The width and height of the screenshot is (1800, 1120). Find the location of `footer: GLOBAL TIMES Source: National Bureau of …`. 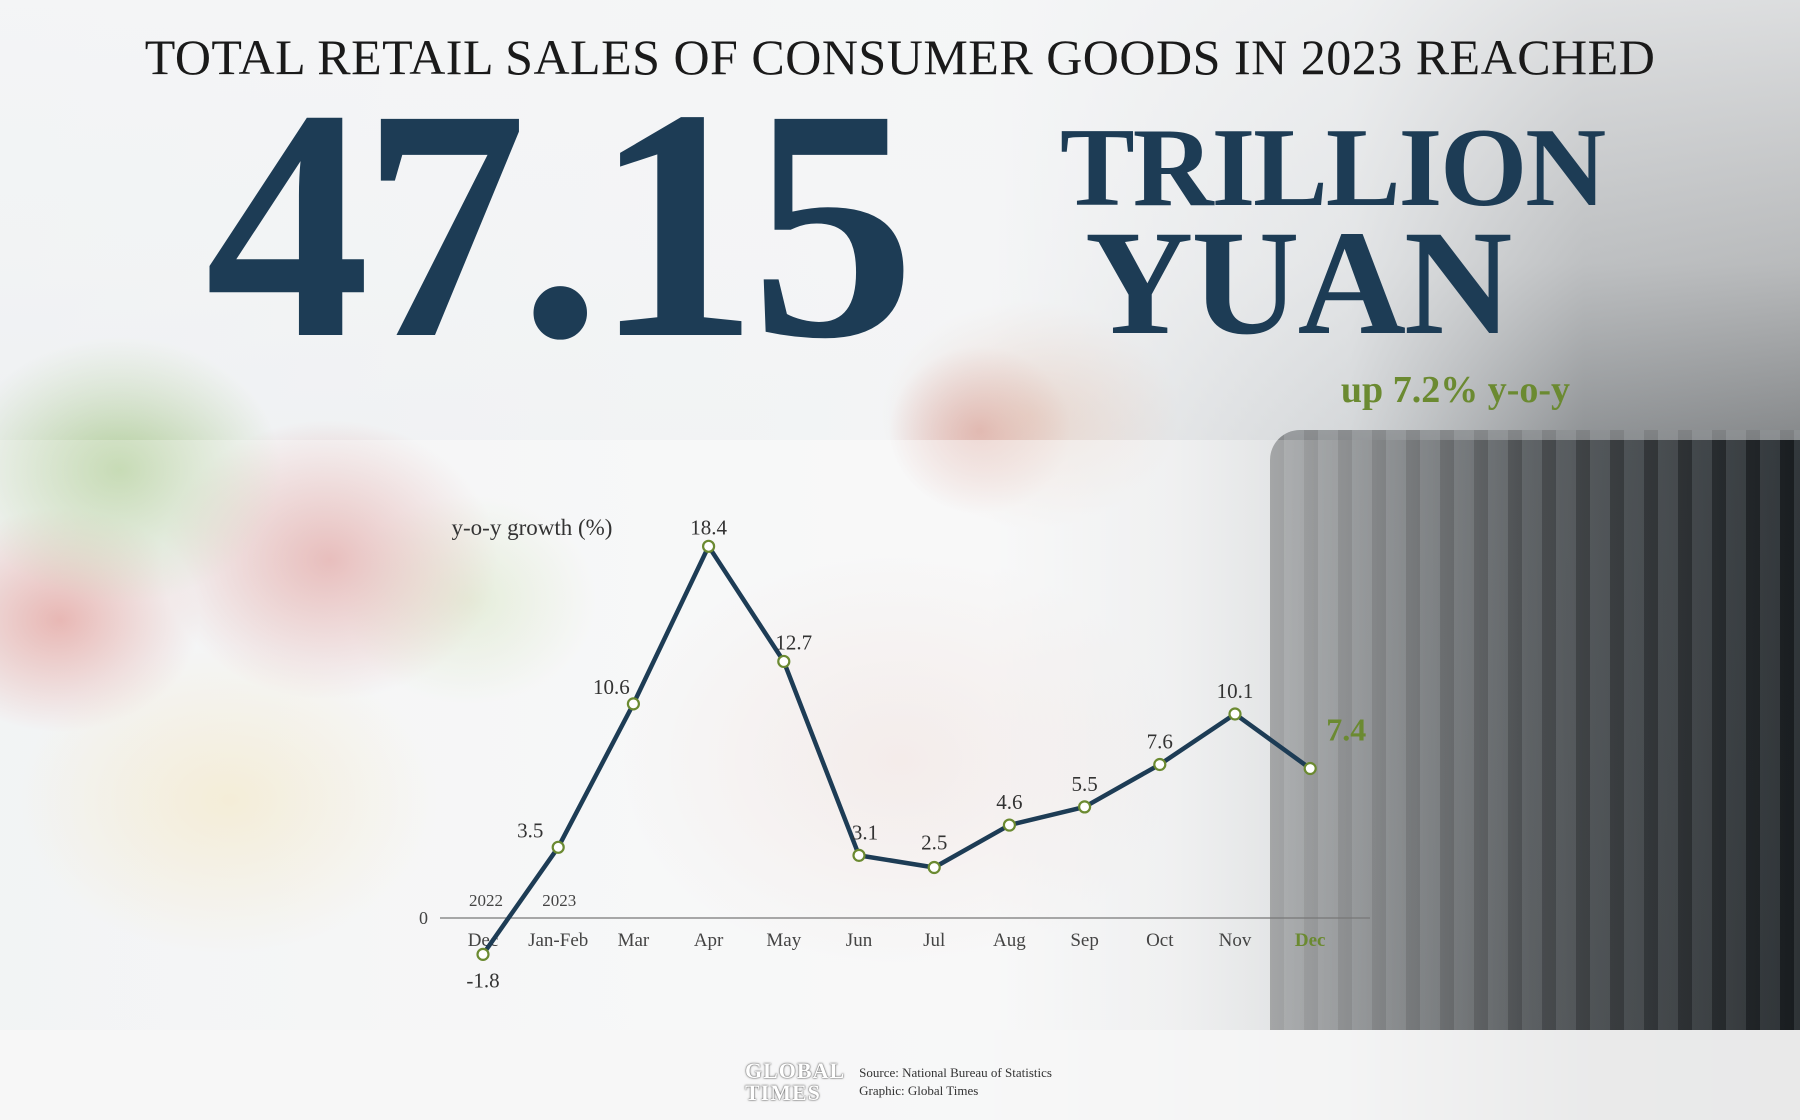

footer: GLOBAL TIMES Source: National Bureau of … is located at coordinates (898, 1082).